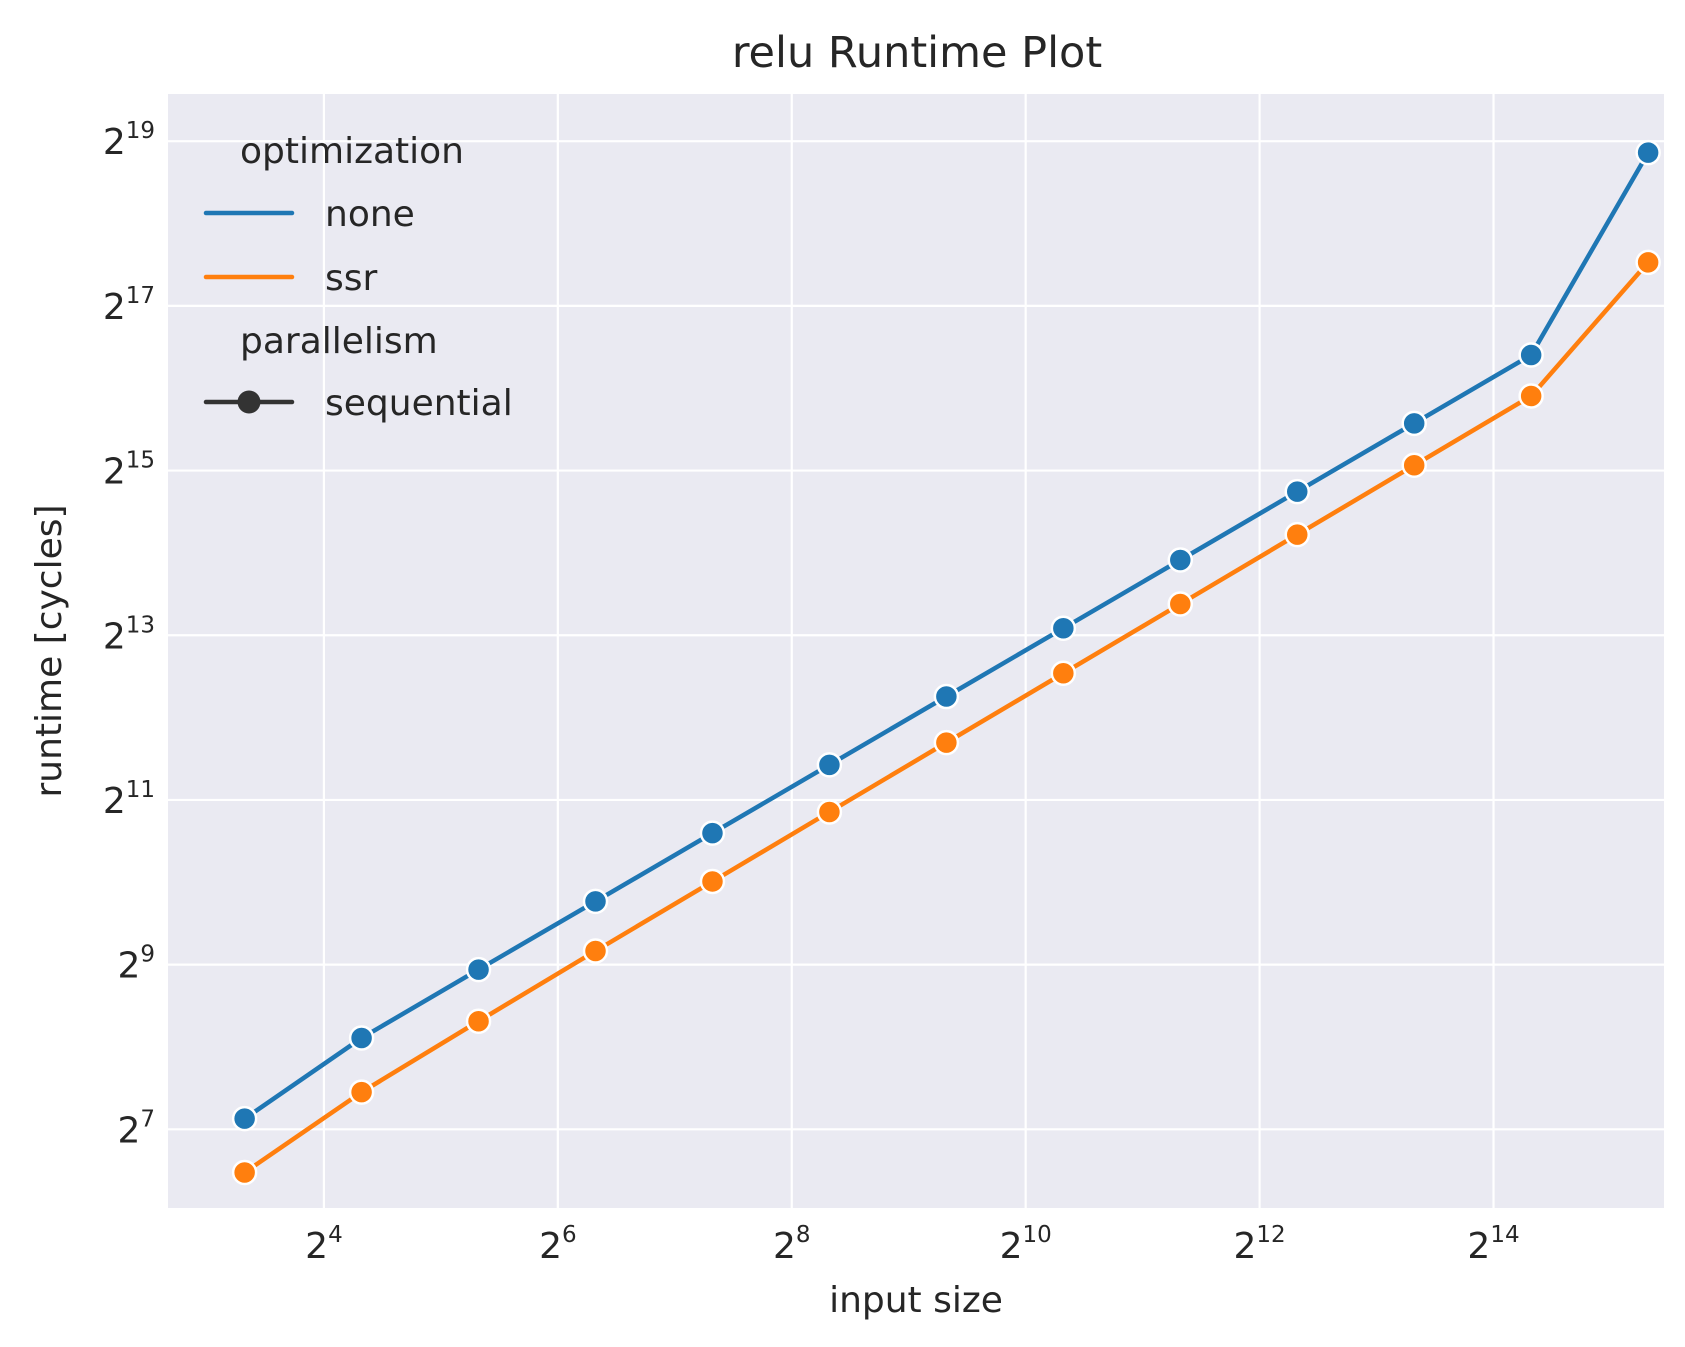  What do you see at coordinates (558, 1244) in the screenshot?
I see `x-tick-label: 26` at bounding box center [558, 1244].